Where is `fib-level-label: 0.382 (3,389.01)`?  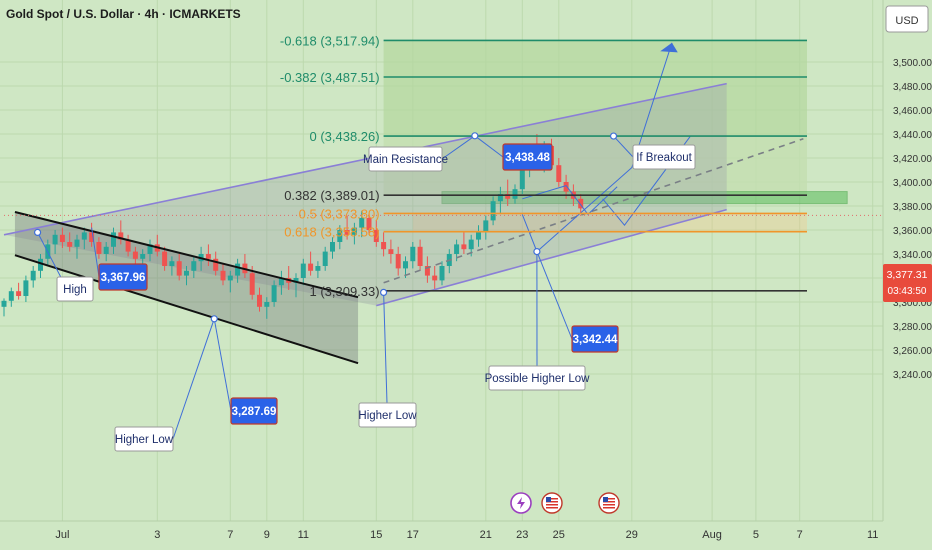
fib-level-label: 0.382 (3,389.01) is located at coordinates (331, 195).